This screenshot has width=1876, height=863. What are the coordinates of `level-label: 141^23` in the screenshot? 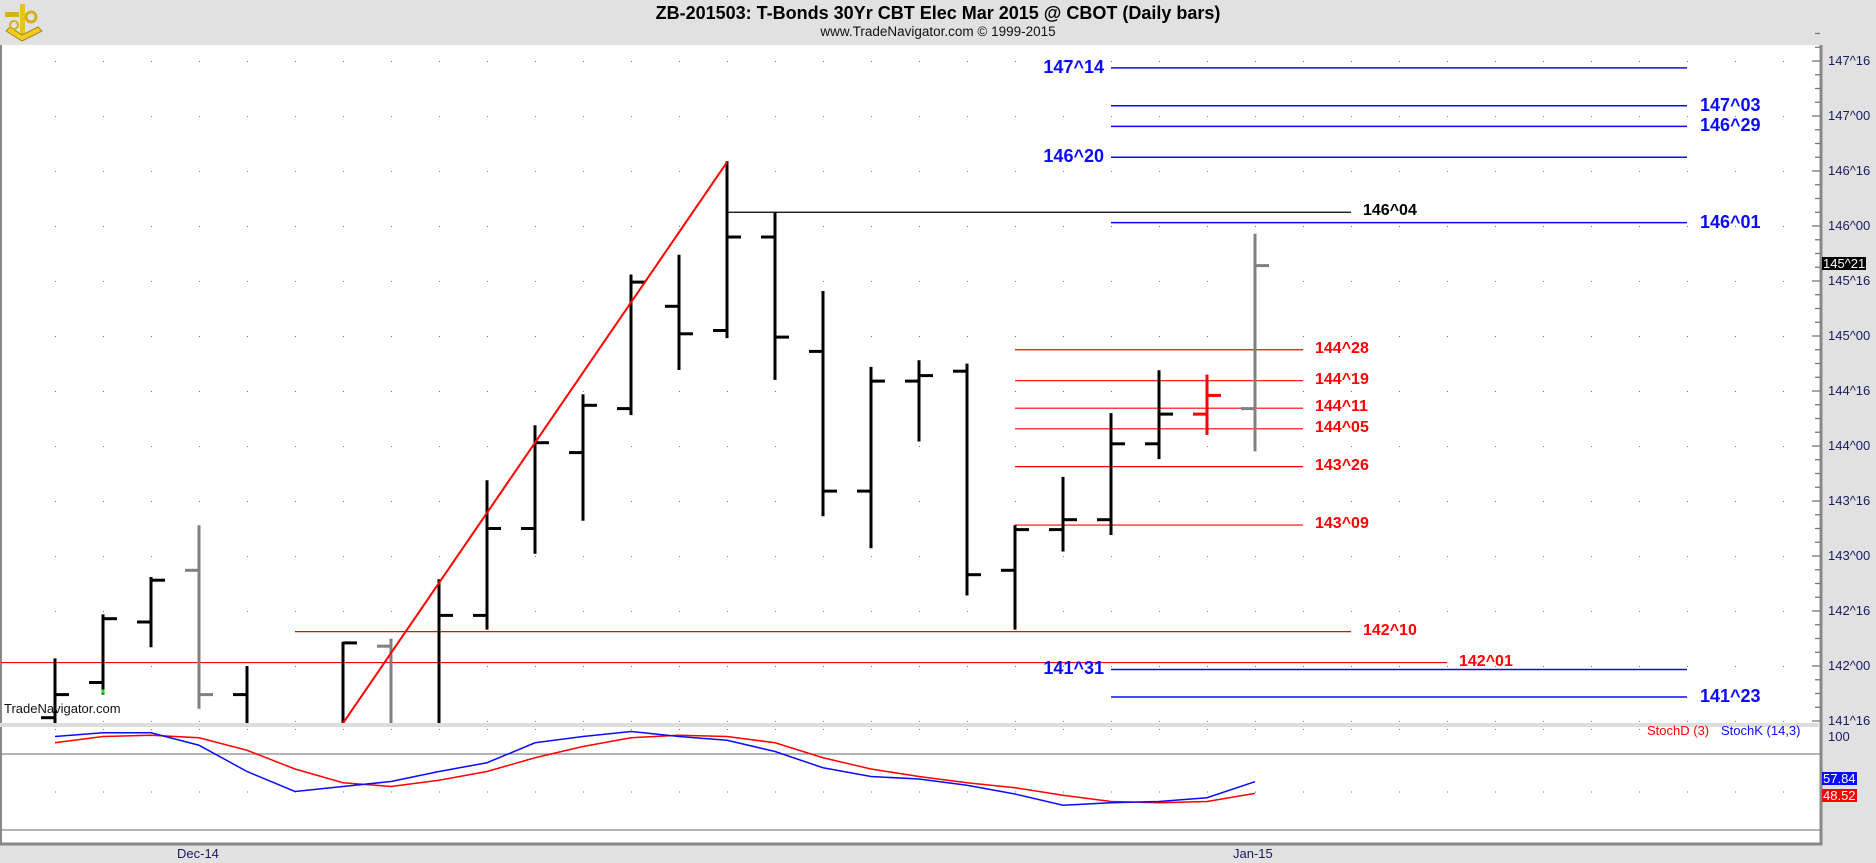 It's located at (1730, 695).